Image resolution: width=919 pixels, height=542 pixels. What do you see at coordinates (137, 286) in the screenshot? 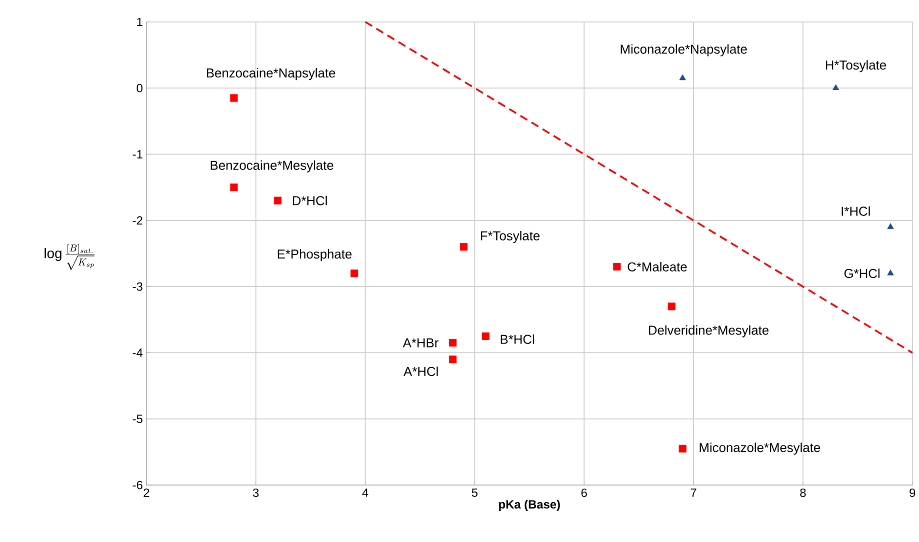
I see `y-tick-label: -3` at bounding box center [137, 286].